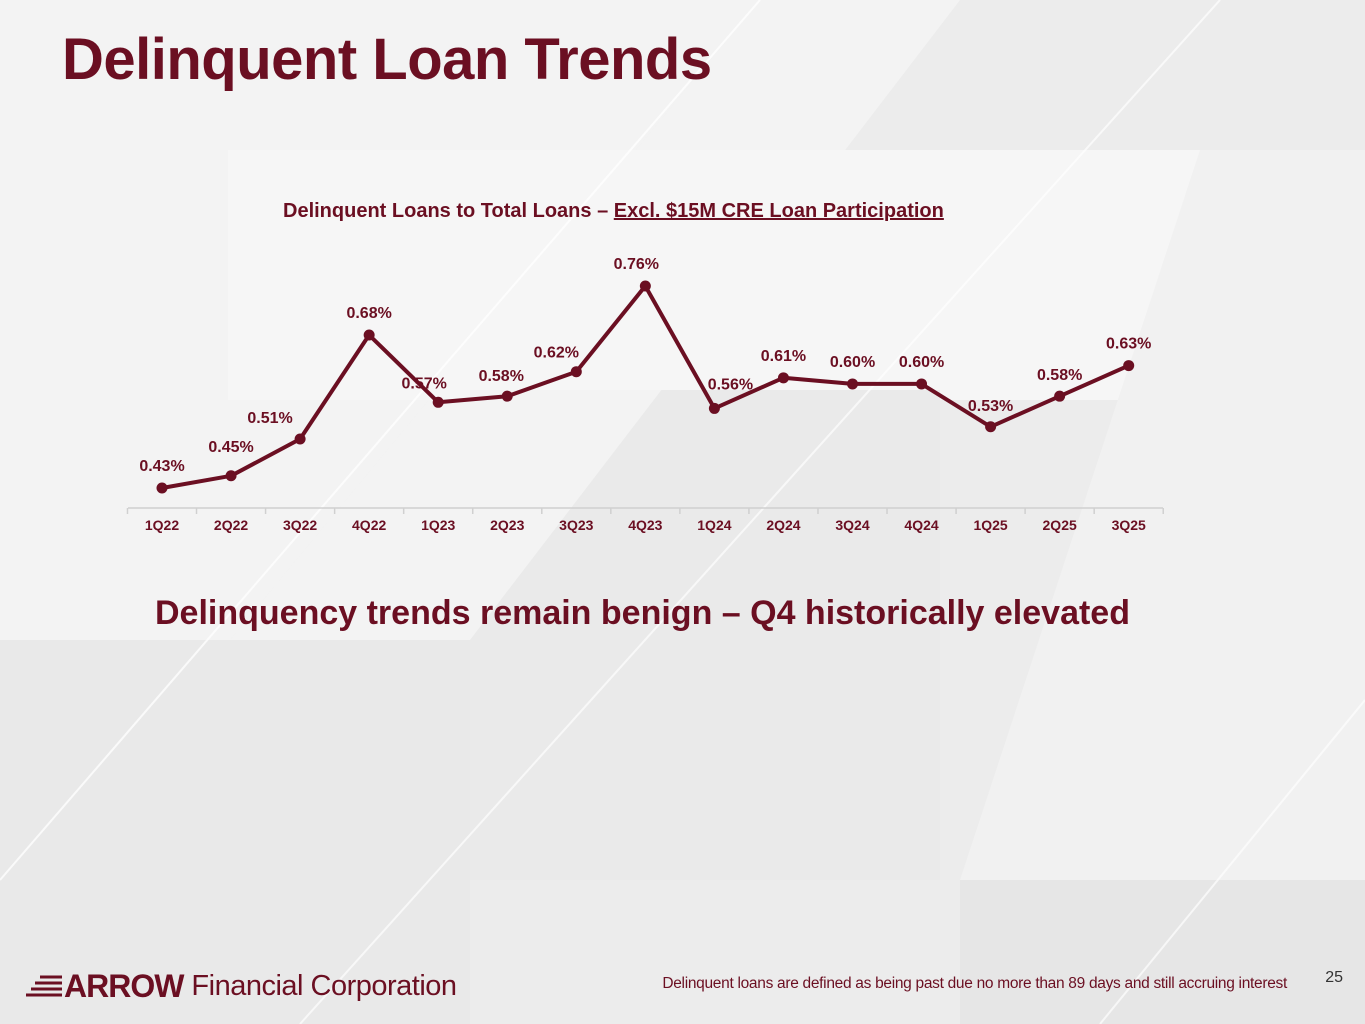  Describe the element at coordinates (424, 383) in the screenshot. I see `data-label-1q23: 0.57%` at that location.